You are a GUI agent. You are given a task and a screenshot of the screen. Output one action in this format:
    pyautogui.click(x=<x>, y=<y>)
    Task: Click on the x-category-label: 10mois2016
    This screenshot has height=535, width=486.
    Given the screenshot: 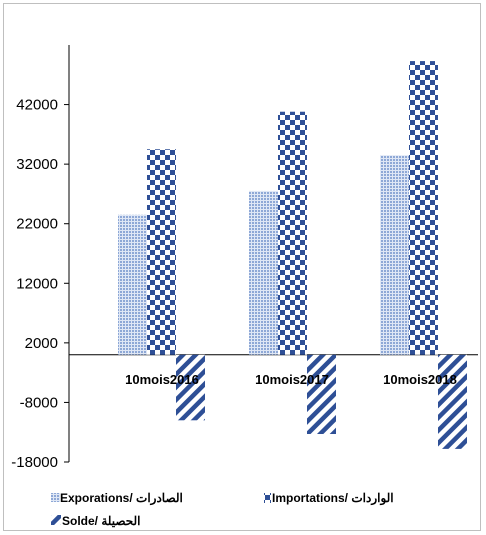 What is the action you would take?
    pyautogui.click(x=162, y=379)
    